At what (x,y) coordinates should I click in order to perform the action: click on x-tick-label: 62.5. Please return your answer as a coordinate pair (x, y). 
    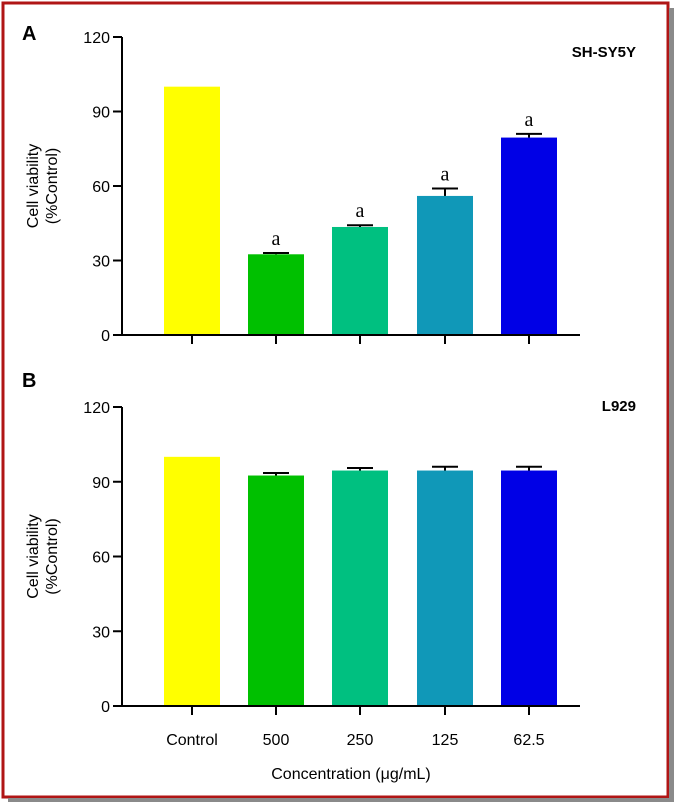
    Looking at the image, I should click on (528, 740).